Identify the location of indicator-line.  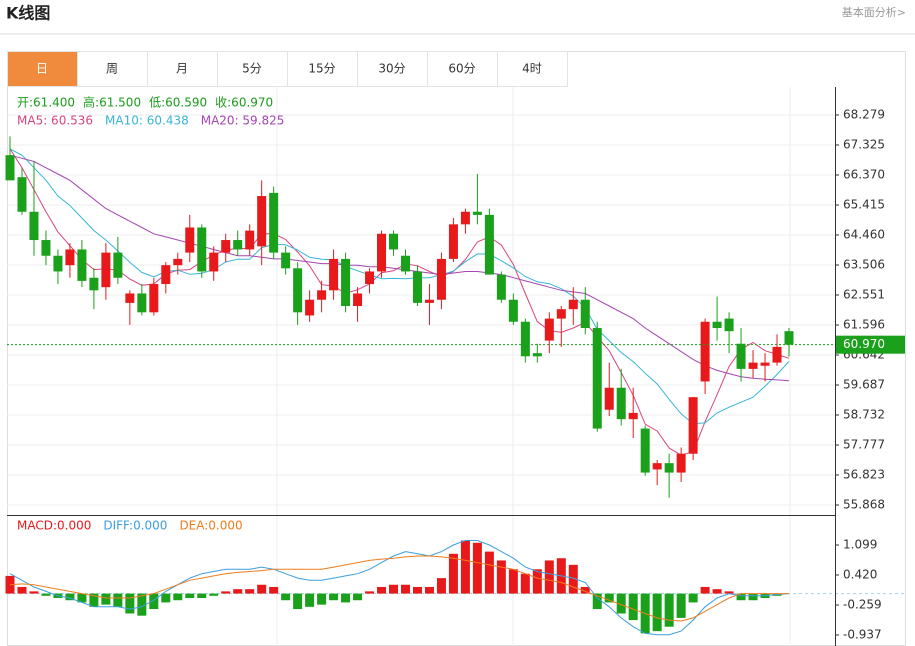
(399, 588).